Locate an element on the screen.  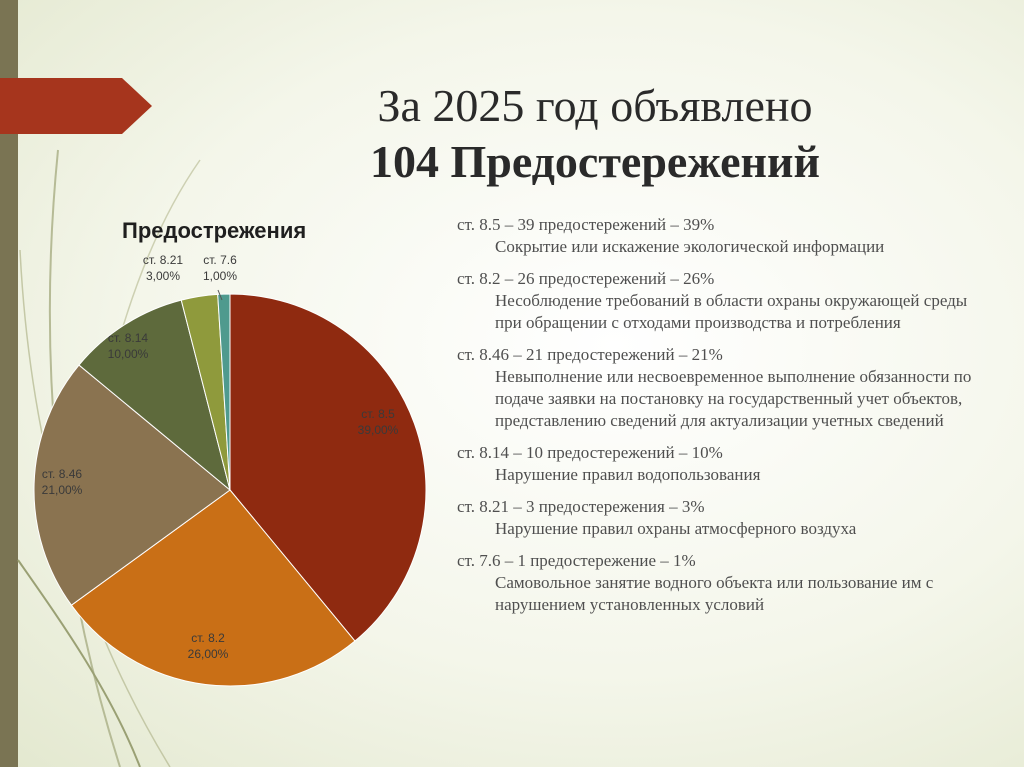
slice-category-label: ст. 8.5 is located at coordinates (378, 414).